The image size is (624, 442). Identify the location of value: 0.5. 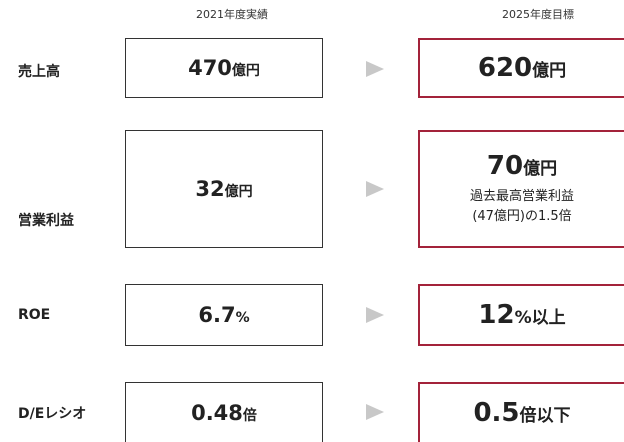
(496, 413).